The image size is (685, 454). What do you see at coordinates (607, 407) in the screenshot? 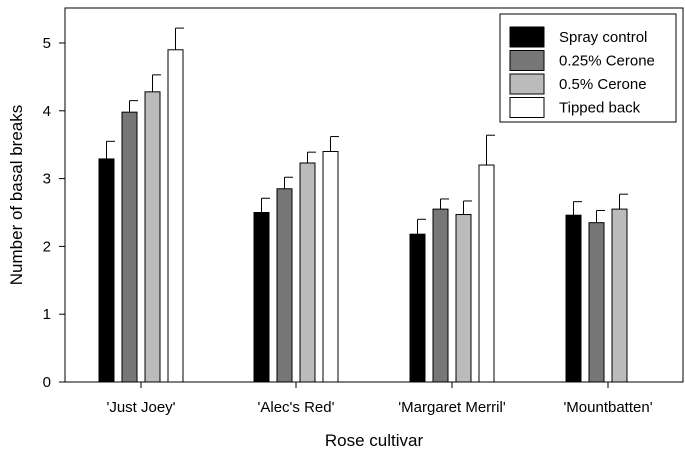
I see `x-tick-label: 'Mountbatten'` at bounding box center [607, 407].